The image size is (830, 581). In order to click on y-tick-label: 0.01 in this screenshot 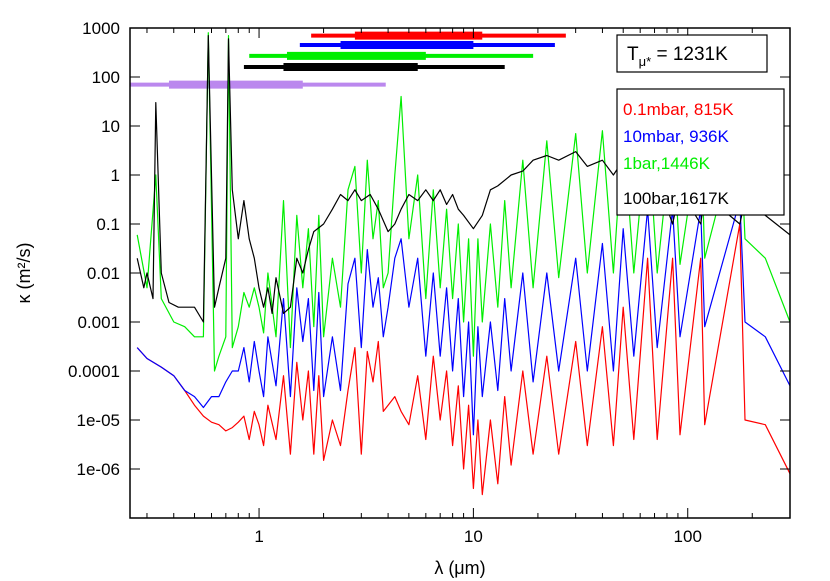, I will do `click(103, 273)`.